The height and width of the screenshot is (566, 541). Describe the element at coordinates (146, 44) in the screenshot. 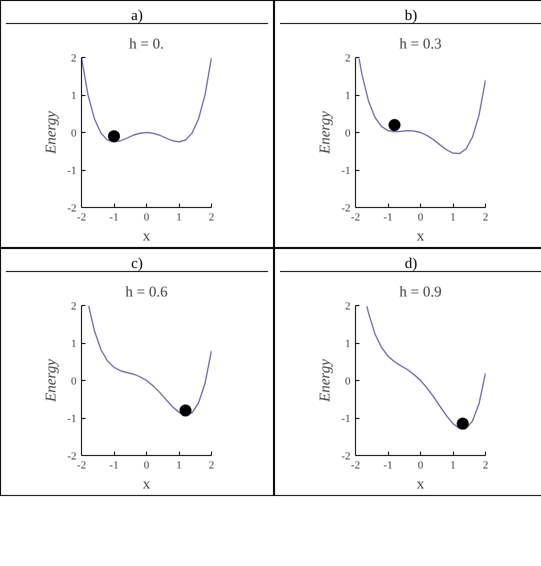

I see `chart-subtitle: h = 0.` at that location.